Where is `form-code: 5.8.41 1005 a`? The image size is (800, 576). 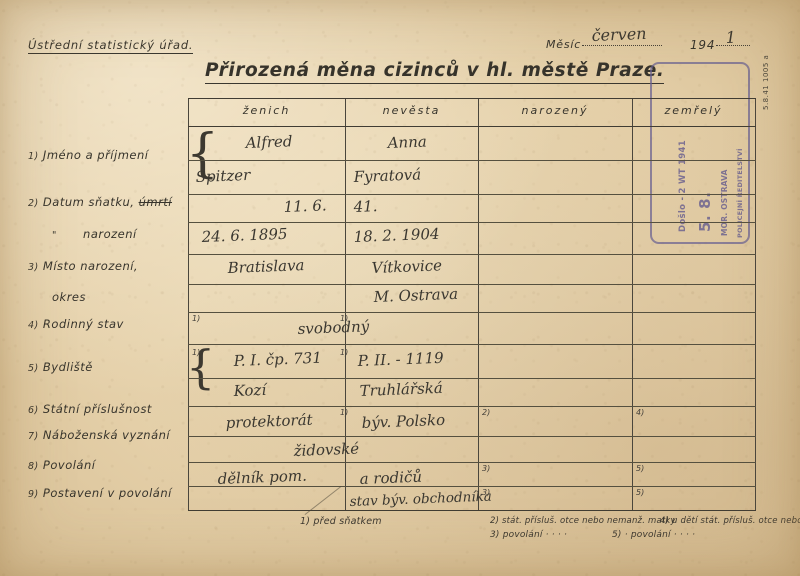
form-code: 5.8.41 1005 a is located at coordinates (766, 82).